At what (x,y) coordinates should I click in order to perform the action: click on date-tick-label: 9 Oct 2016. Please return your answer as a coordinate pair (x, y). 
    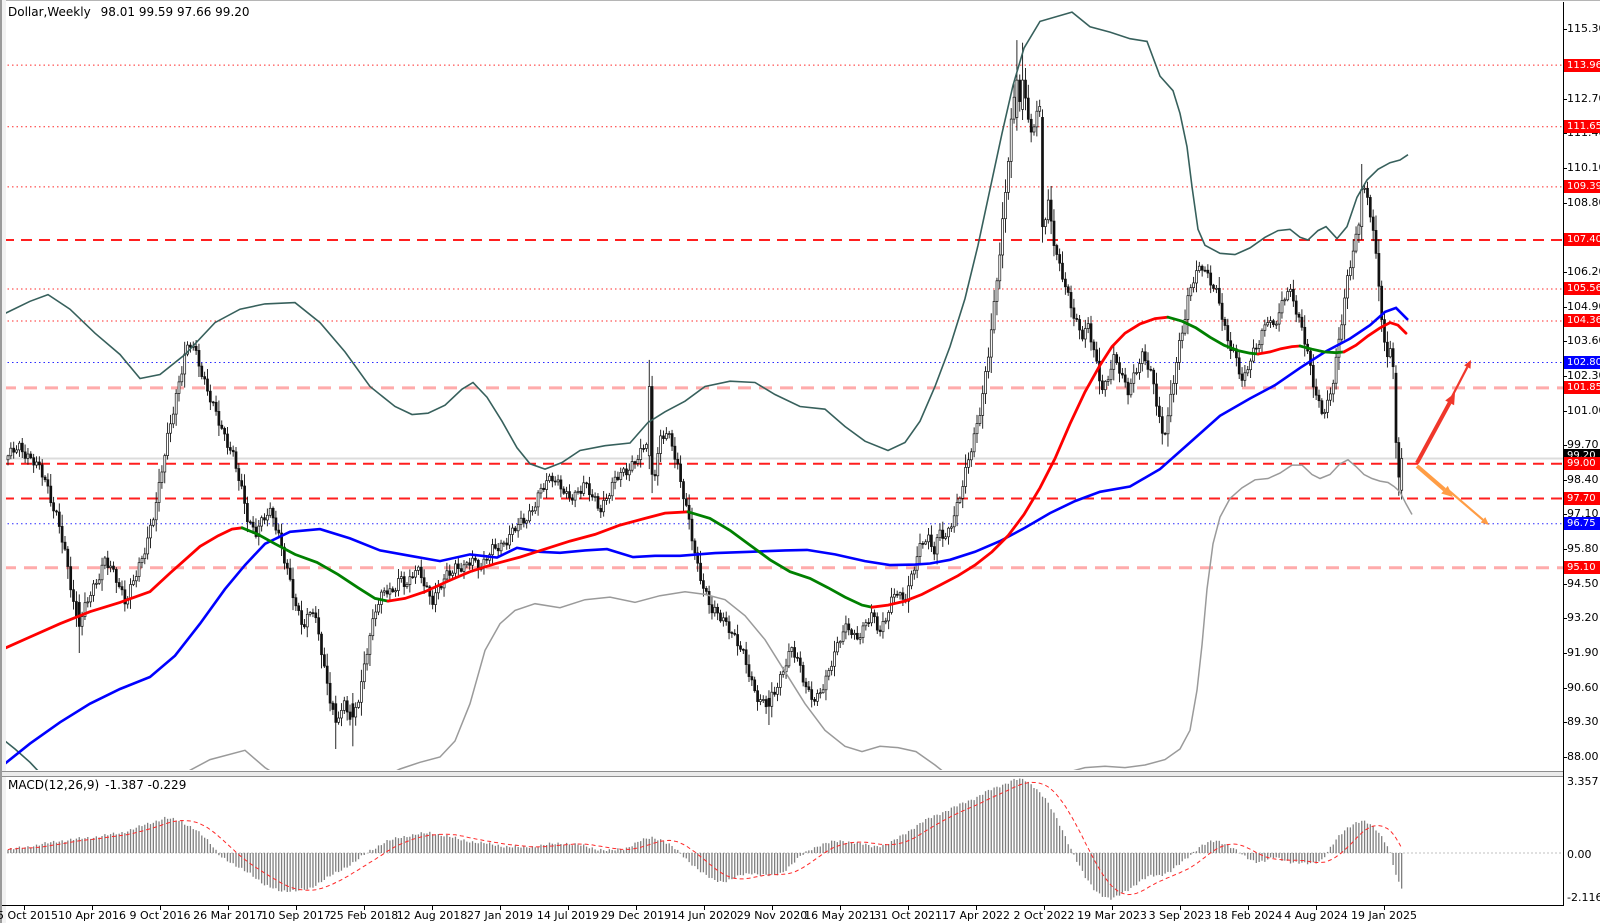
    Looking at the image, I should click on (160, 915).